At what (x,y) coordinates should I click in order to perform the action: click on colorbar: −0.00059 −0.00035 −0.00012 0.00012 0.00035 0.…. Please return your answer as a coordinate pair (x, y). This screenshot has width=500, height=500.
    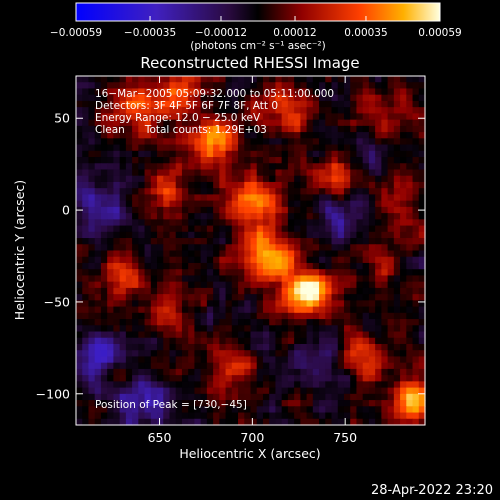
    Looking at the image, I should click on (256, 27).